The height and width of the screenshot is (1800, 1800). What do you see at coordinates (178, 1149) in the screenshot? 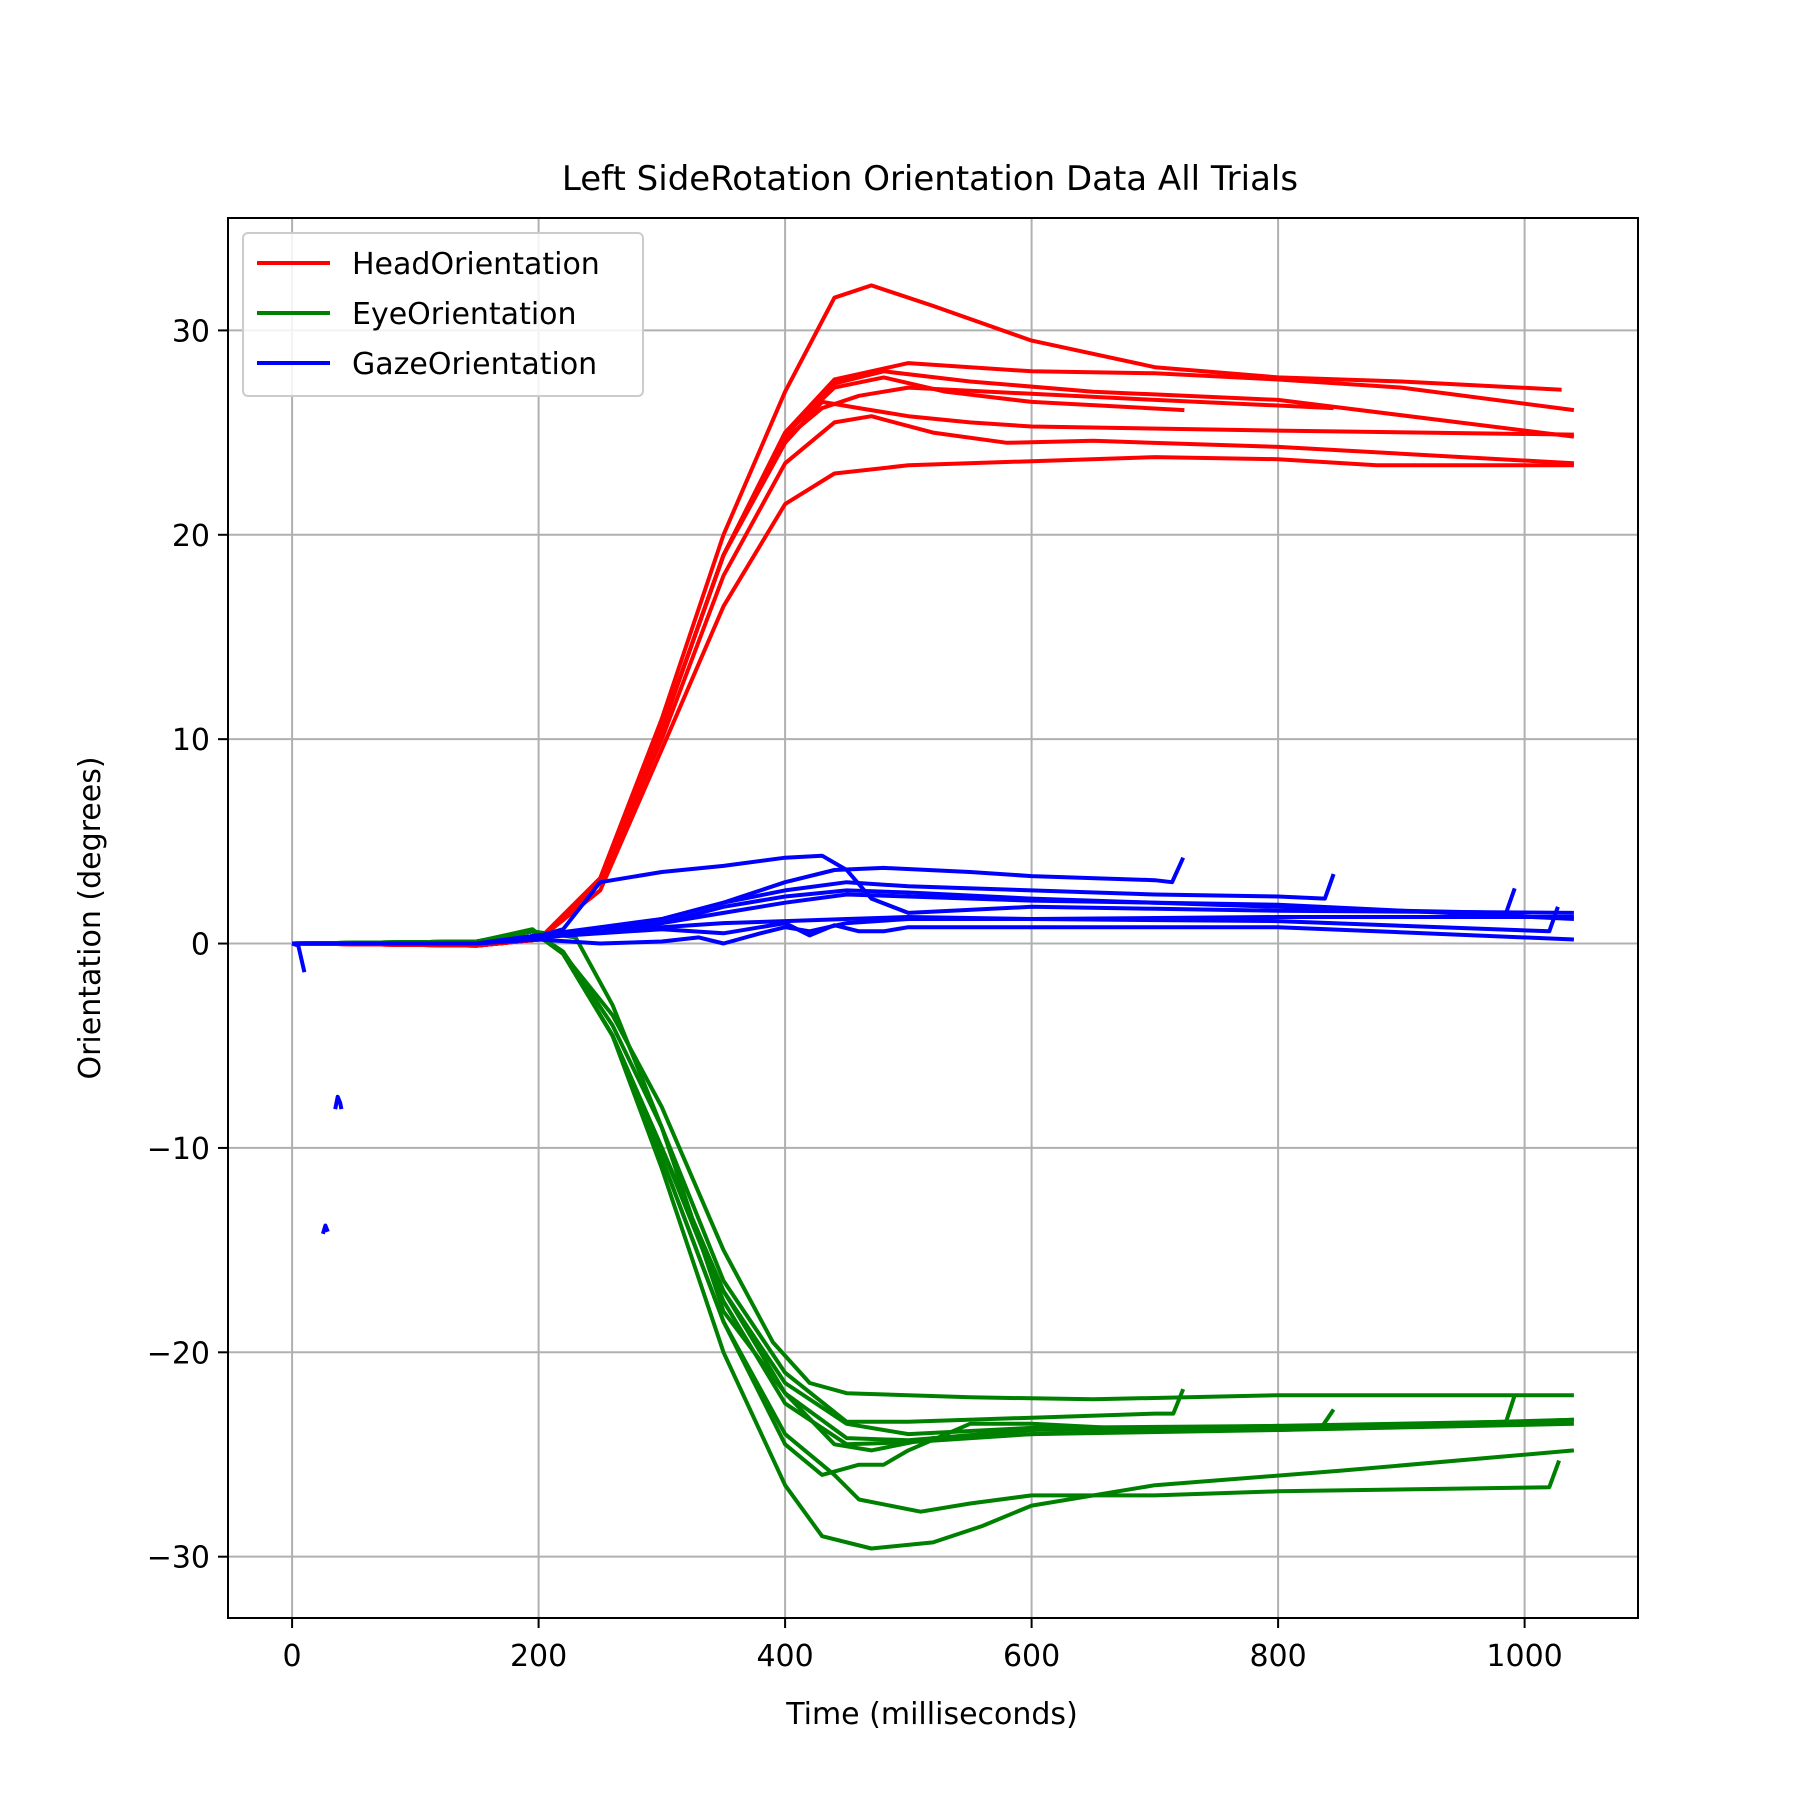
I see `y-tick-label: −10` at bounding box center [178, 1149].